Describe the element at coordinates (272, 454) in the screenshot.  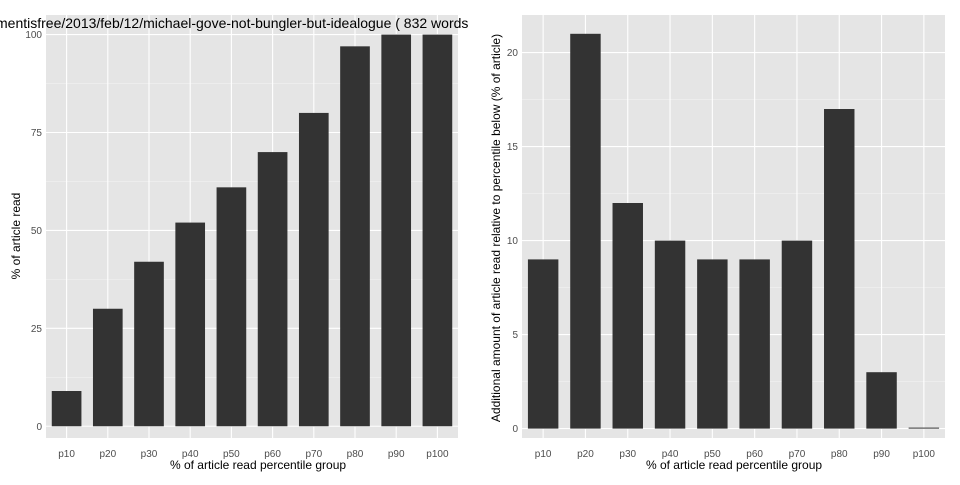
I see `left-x-tick-label: p60` at that location.